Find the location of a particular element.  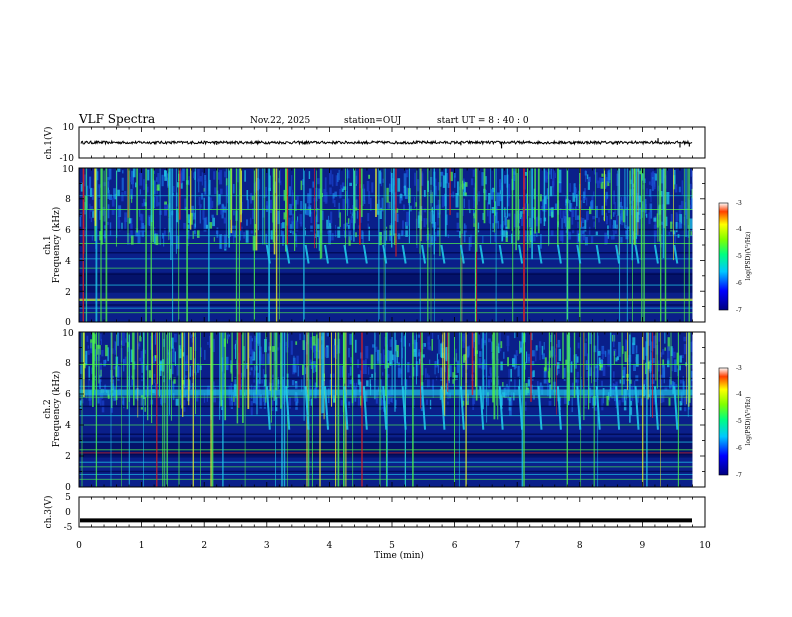

xtick-1: 1 is located at coordinates (142, 546).